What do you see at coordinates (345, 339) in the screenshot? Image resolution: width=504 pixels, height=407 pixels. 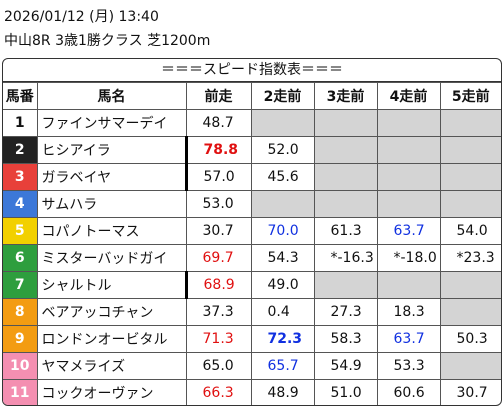 I see `speed-index: 58.3` at bounding box center [345, 339].